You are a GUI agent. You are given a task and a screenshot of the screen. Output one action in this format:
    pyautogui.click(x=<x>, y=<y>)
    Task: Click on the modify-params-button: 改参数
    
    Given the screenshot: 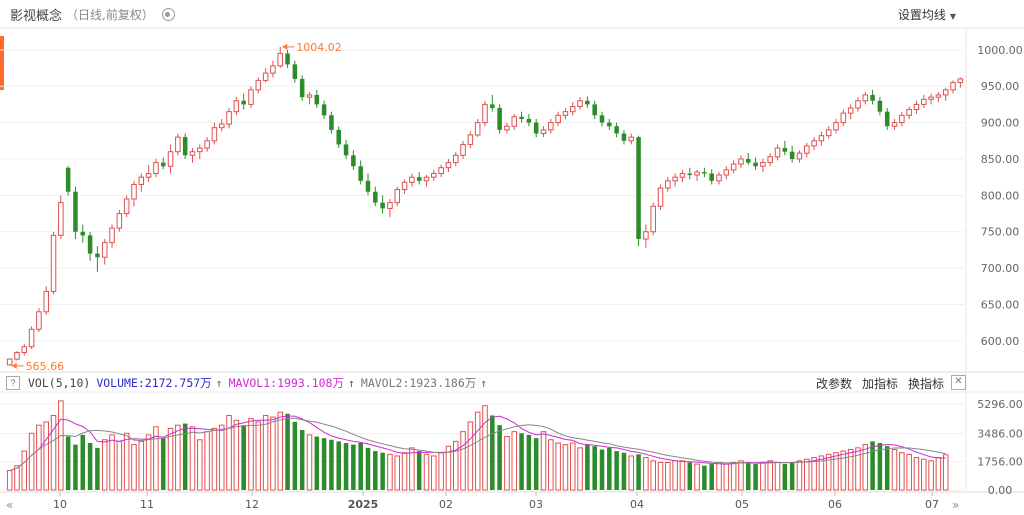 What is the action you would take?
    pyautogui.click(x=833, y=384)
    